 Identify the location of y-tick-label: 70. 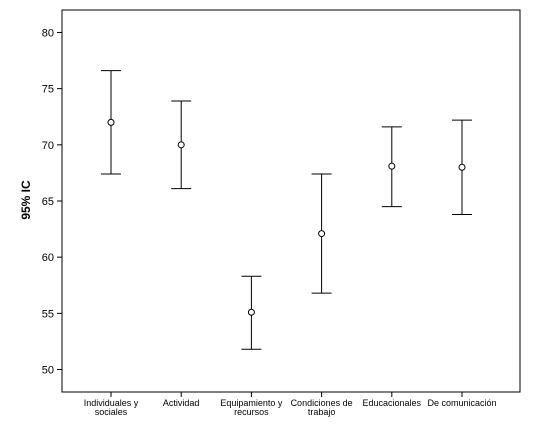
(48, 146).